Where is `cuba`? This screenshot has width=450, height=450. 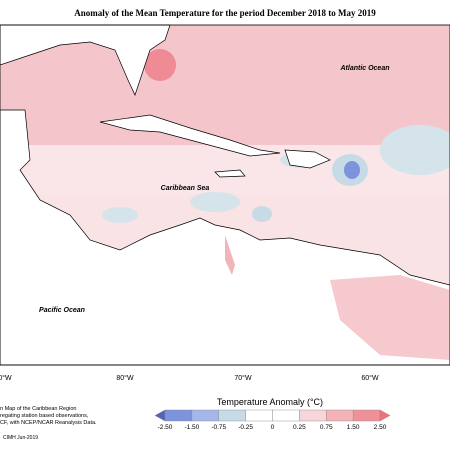
cuba is located at coordinates (190, 135).